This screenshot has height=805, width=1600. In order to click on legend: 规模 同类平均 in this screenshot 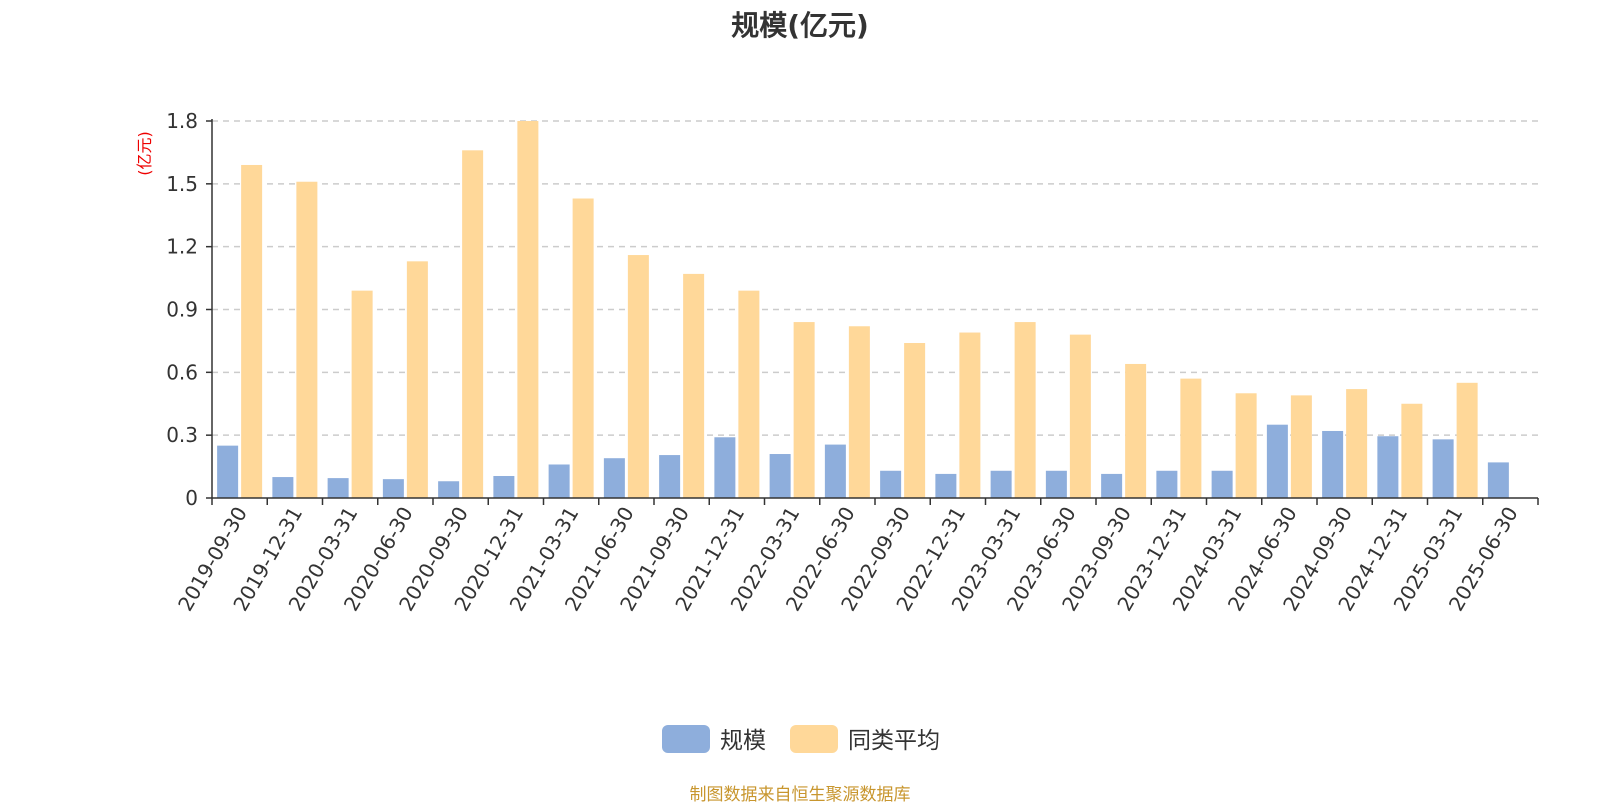, I will do `click(801, 739)`.